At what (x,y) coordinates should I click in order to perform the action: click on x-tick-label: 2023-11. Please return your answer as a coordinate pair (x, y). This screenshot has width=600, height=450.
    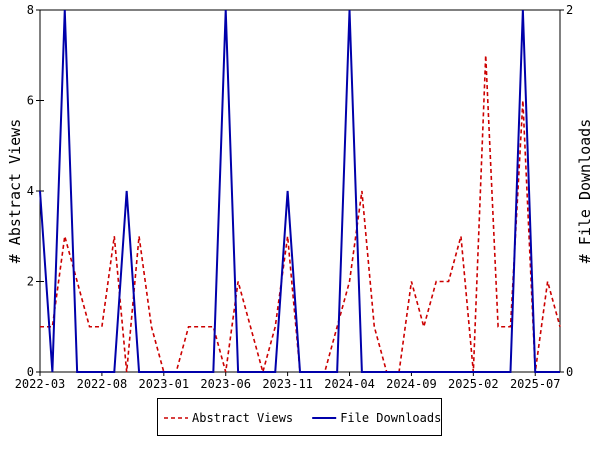
    Looking at the image, I should click on (287, 384).